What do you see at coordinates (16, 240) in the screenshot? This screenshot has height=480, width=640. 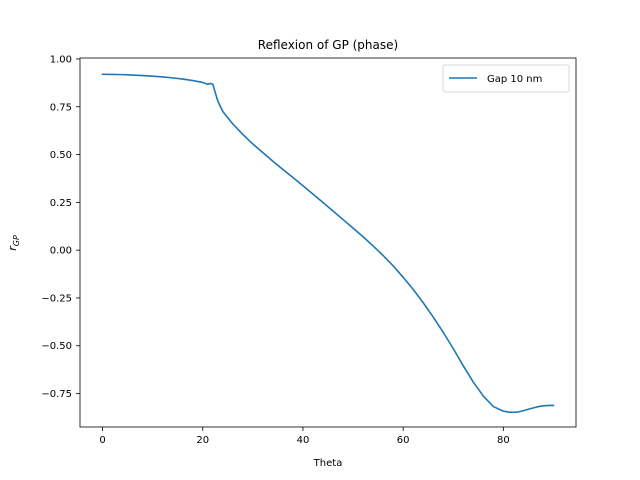 I see `y-axis-label-subscript: GP` at bounding box center [16, 240].